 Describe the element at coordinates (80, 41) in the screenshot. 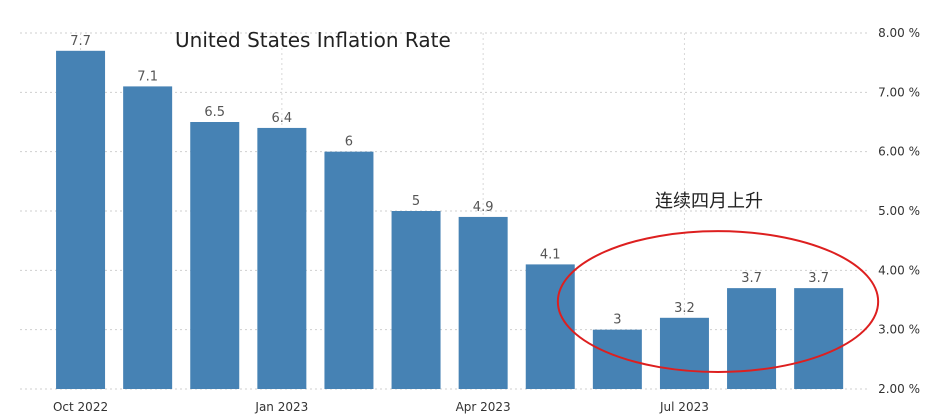

I see `bar-value-label: 7.7` at that location.